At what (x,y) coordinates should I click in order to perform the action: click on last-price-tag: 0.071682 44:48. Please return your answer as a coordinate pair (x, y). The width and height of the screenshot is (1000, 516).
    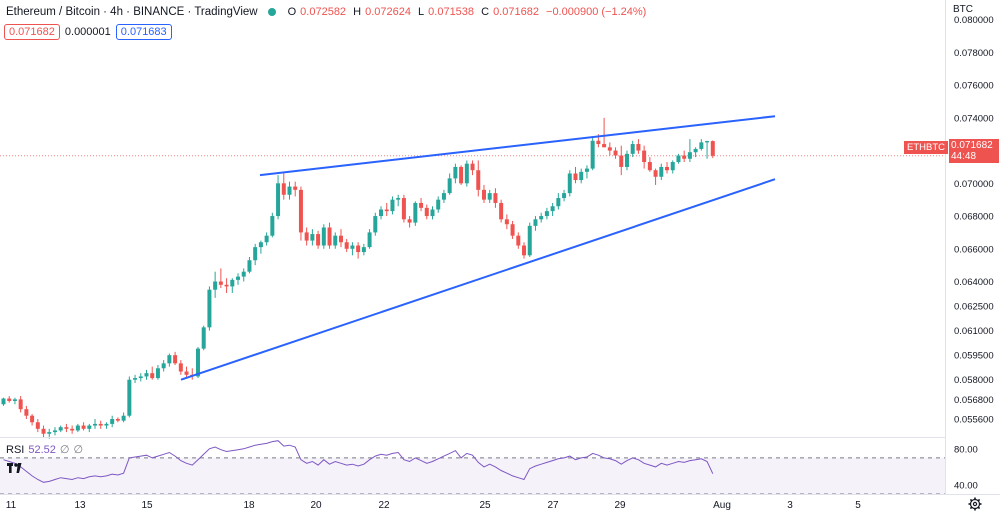
    Looking at the image, I should click on (974, 151).